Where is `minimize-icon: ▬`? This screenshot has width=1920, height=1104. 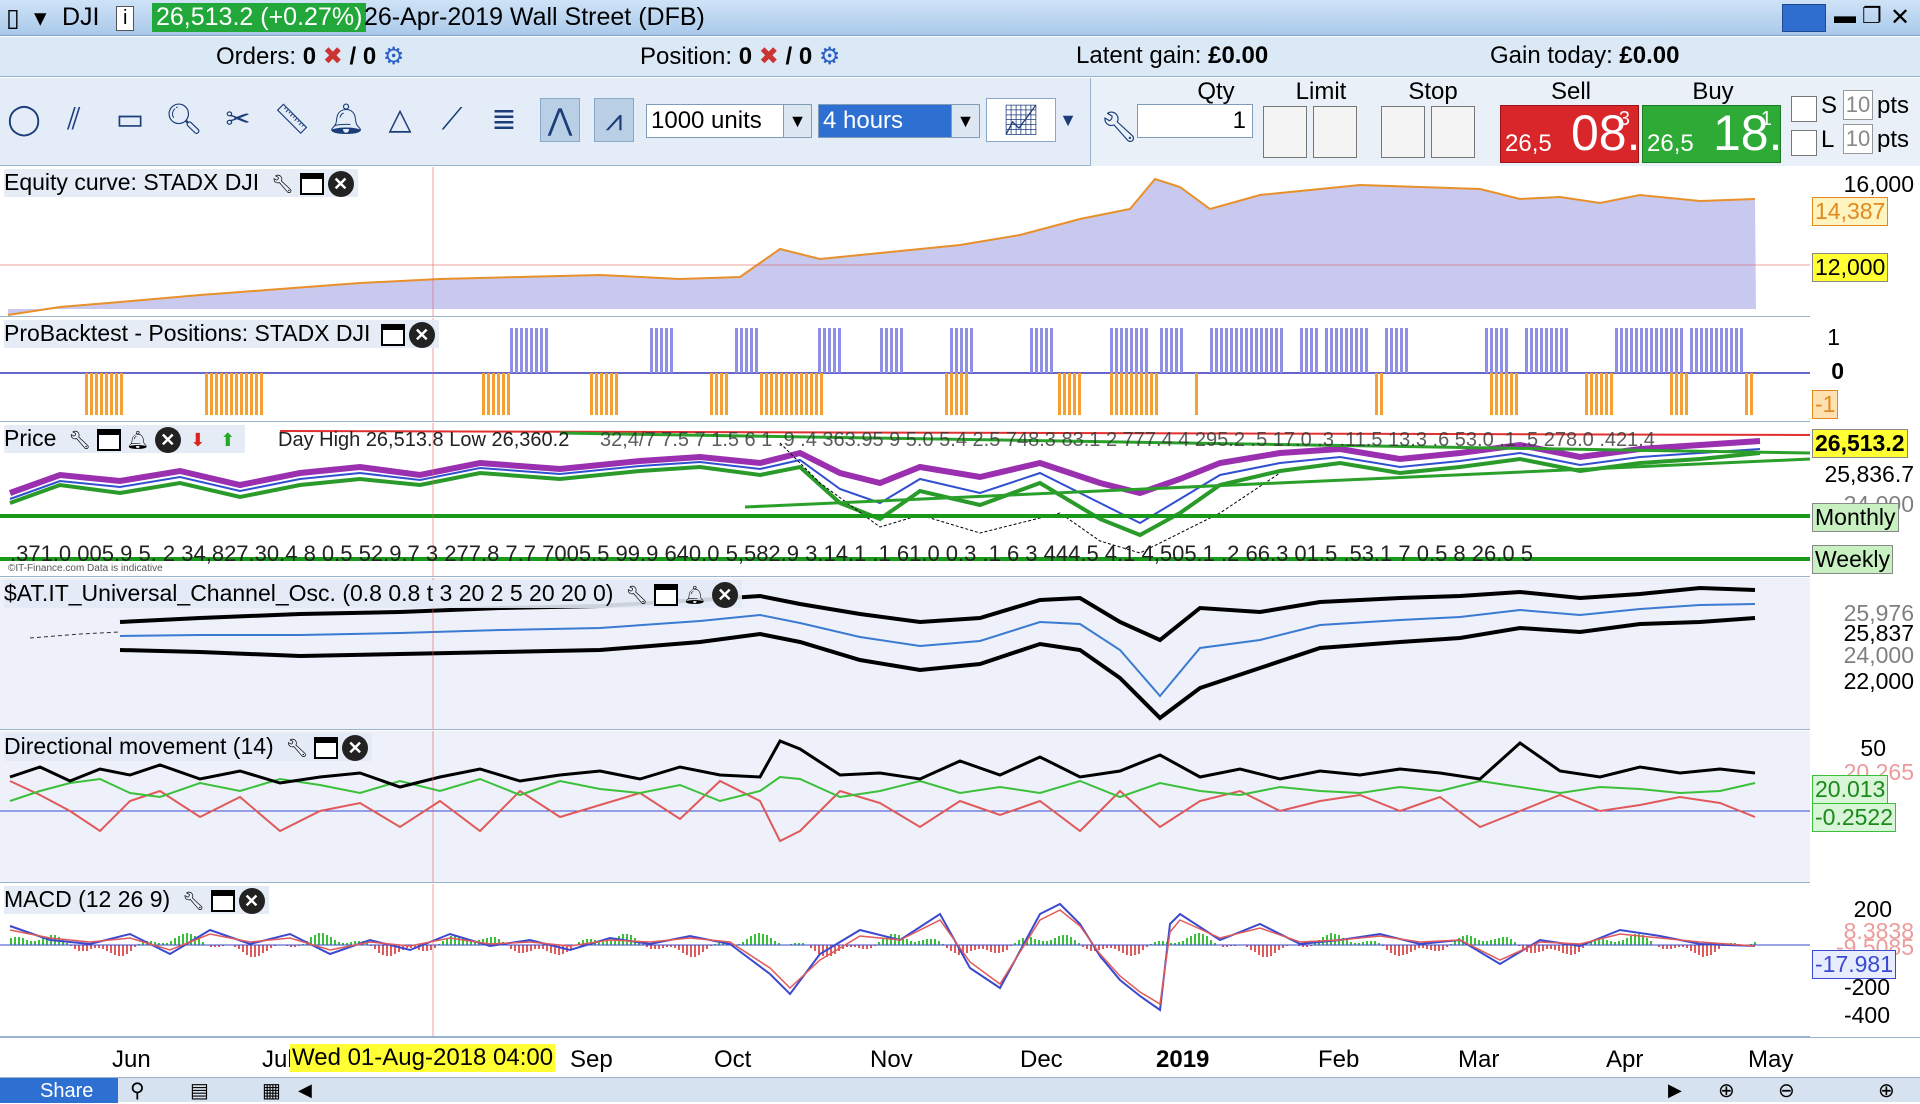
minimize-icon: ▬ is located at coordinates (1845, 15).